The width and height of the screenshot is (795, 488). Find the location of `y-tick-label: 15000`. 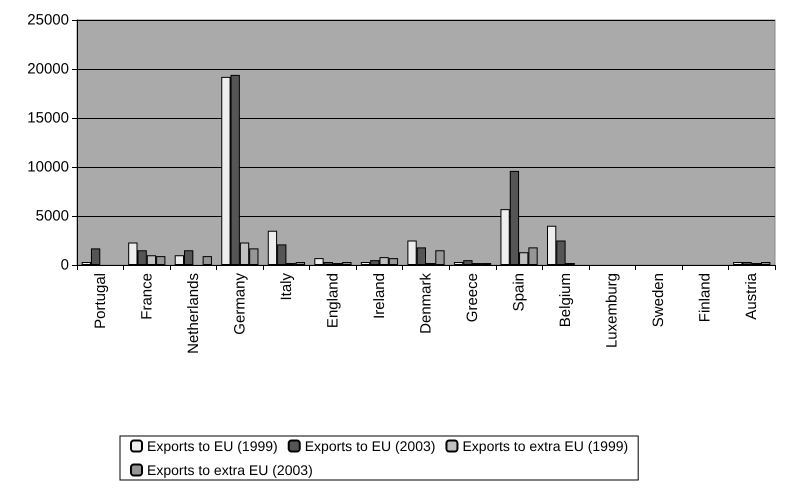

y-tick-label: 15000 is located at coordinates (48, 118).